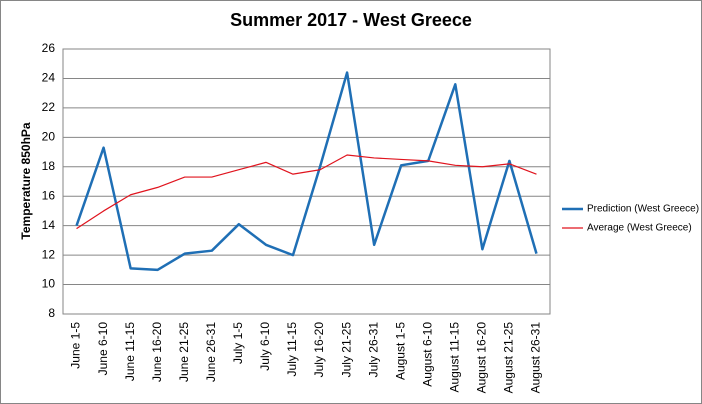 This screenshot has height=404, width=702. I want to click on y-tick-label: 20, so click(49, 137).